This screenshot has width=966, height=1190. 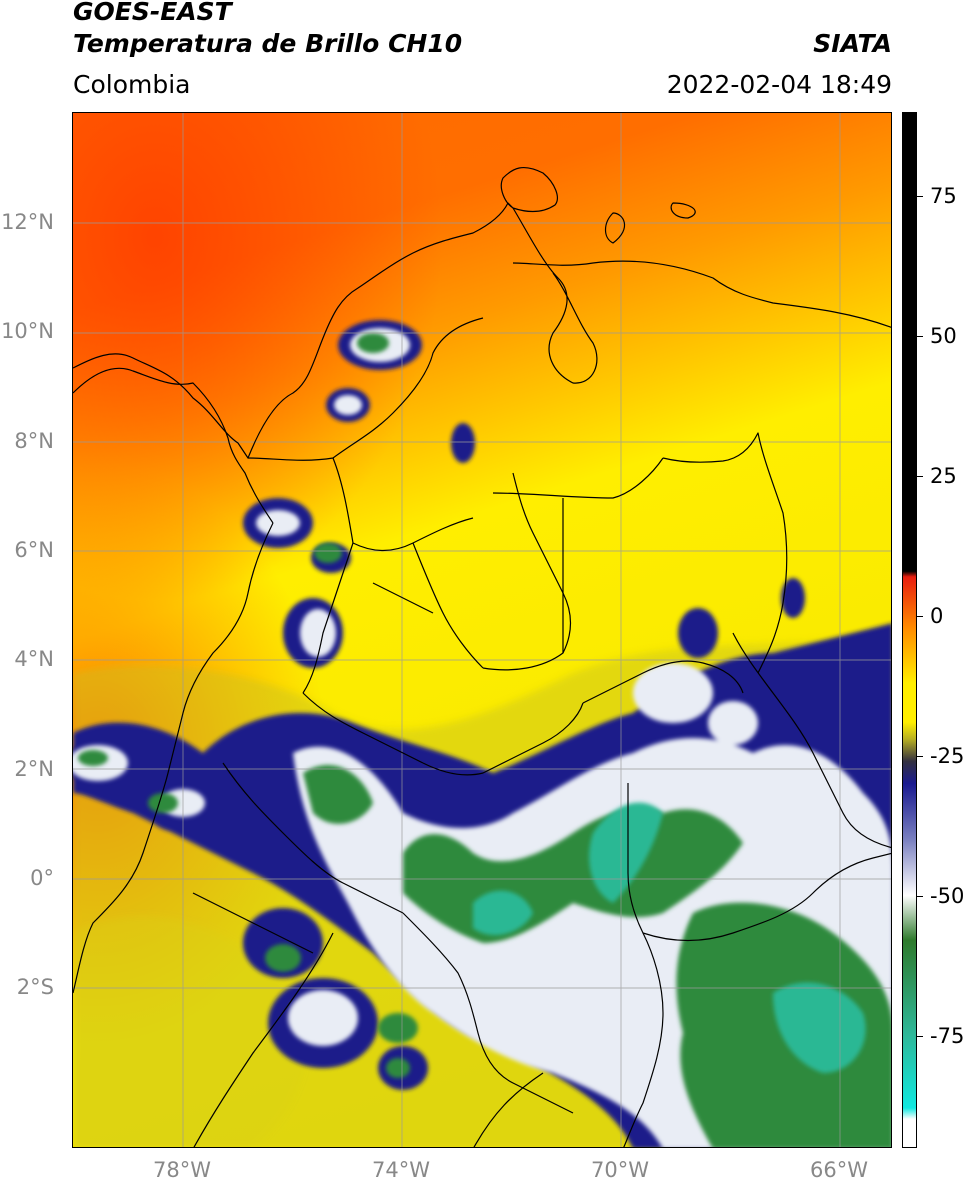 What do you see at coordinates (669, 937) in the screenshot?
I see `cloud-teal-layer` at bounding box center [669, 937].